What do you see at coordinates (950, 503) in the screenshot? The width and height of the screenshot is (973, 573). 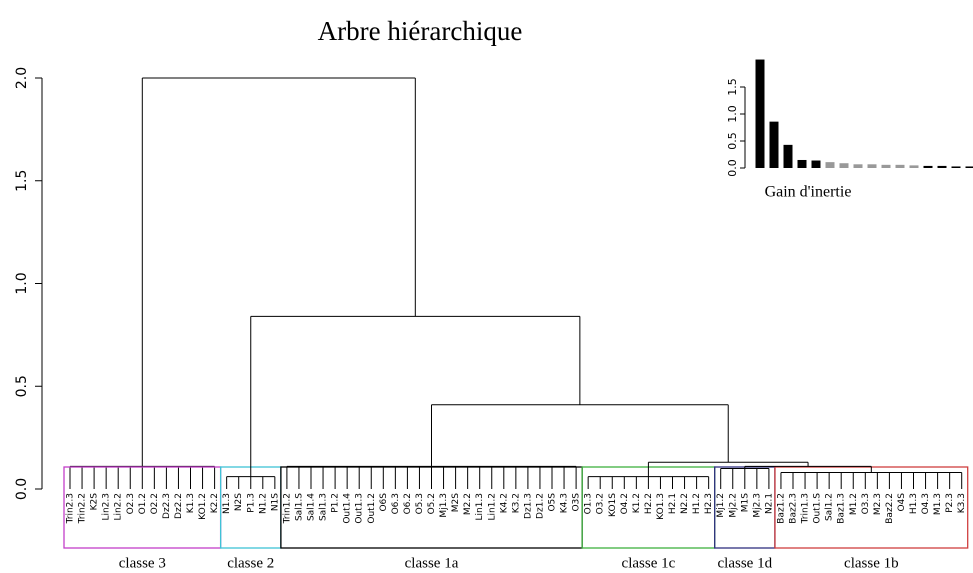 I see `leaf-label: P2.3` at bounding box center [950, 503].